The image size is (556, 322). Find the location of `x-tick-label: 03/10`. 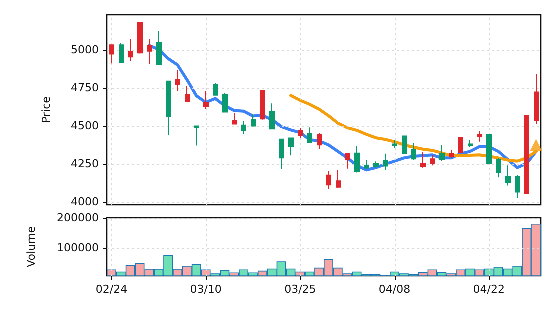

x-tick-label: 03/10 is located at coordinates (206, 289).